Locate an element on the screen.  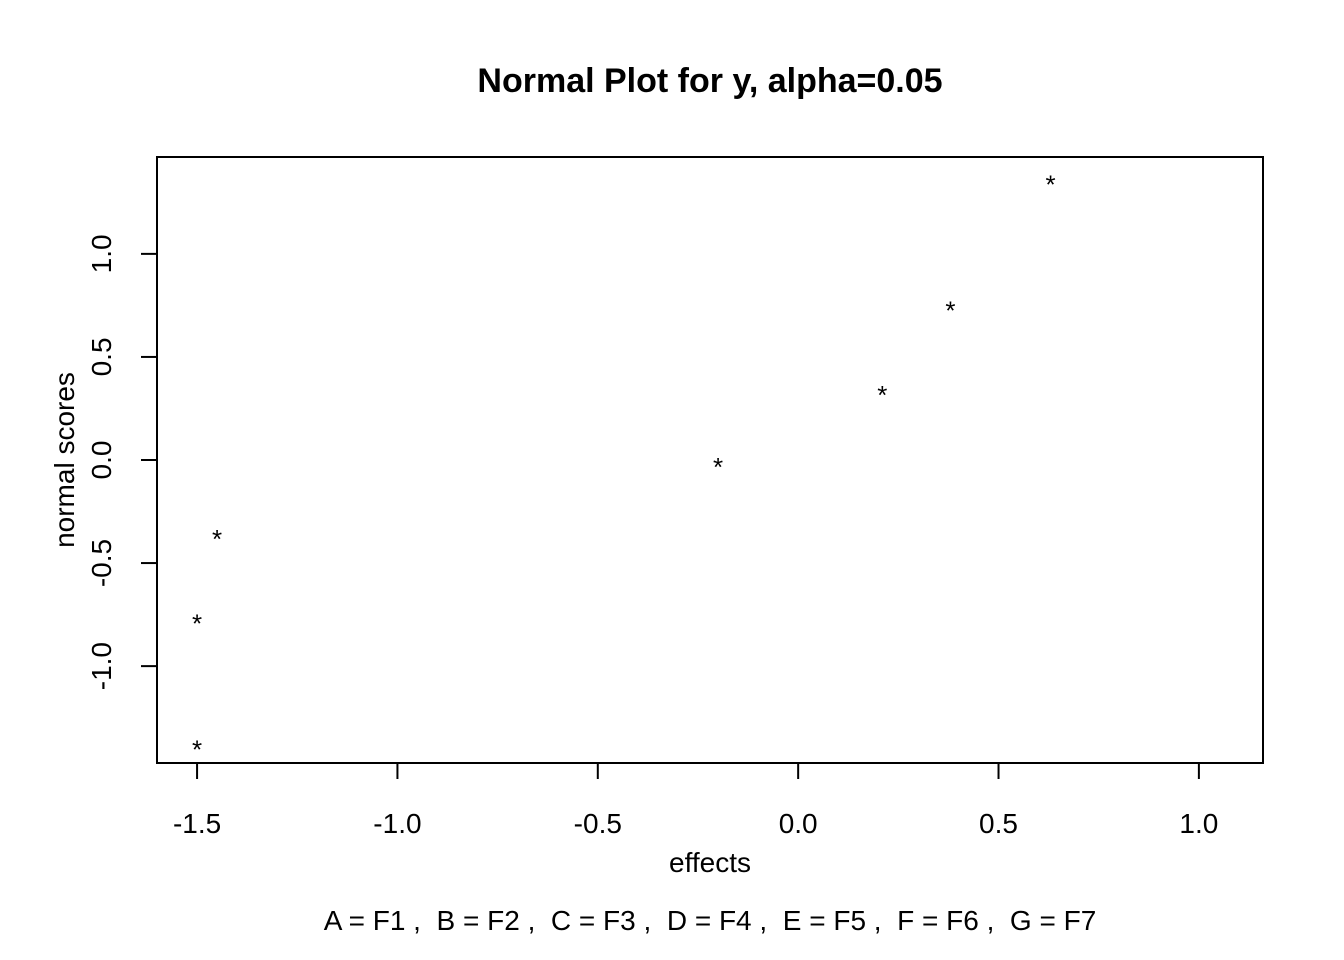
y-tick-label: -0.5 is located at coordinates (101, 563).